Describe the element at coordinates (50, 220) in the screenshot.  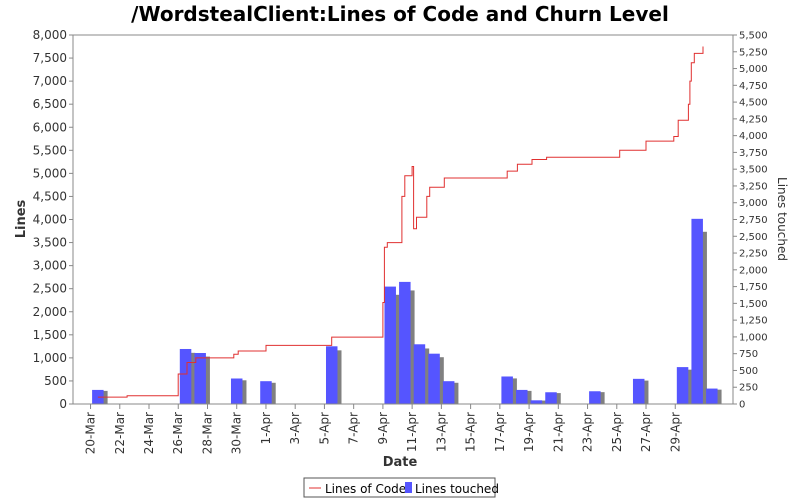
I see `y-tick-label: 4,000` at that location.